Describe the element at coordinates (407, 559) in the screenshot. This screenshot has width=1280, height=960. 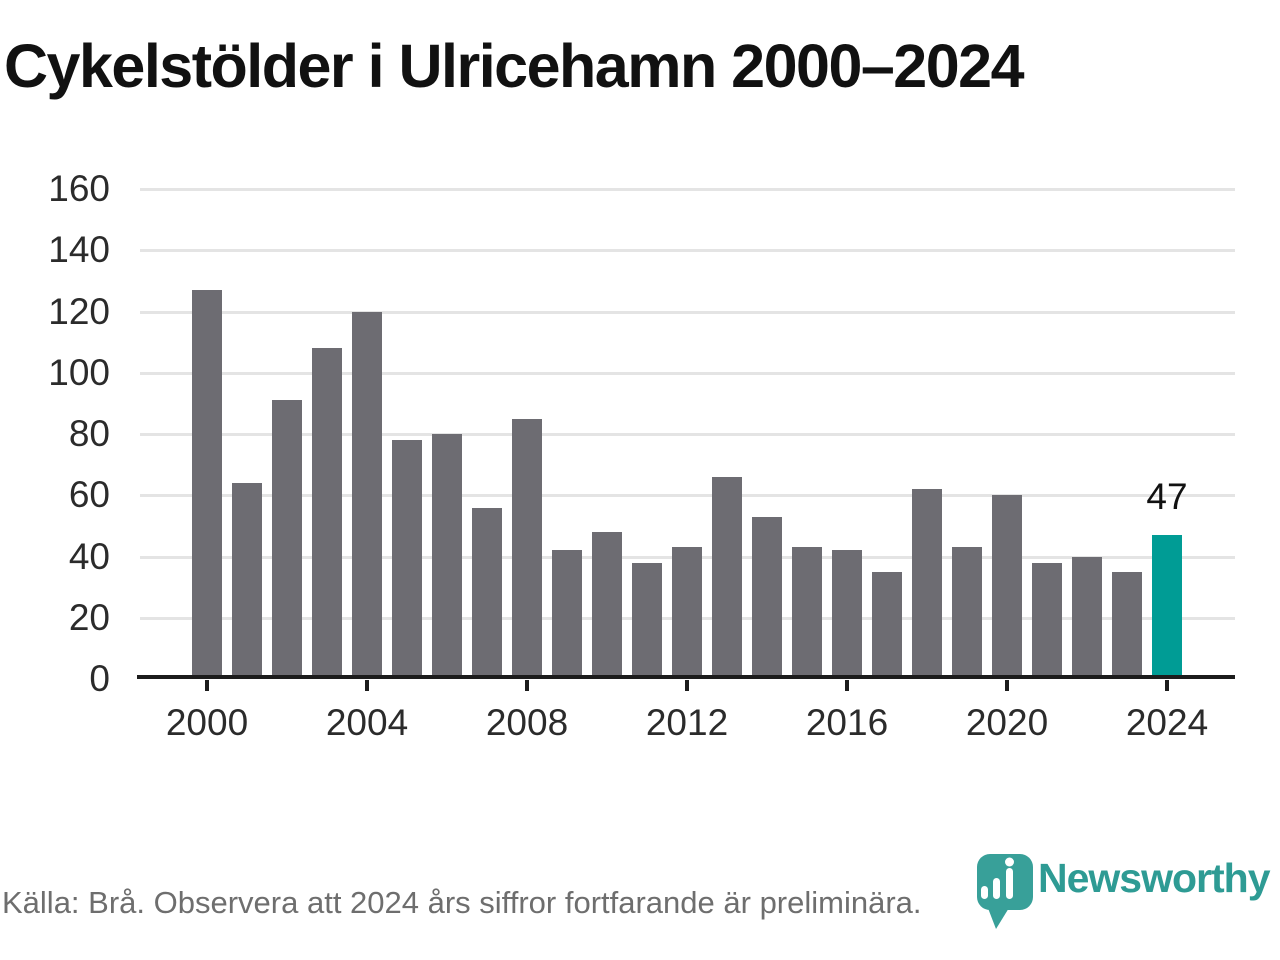
I see `bar-2005` at that location.